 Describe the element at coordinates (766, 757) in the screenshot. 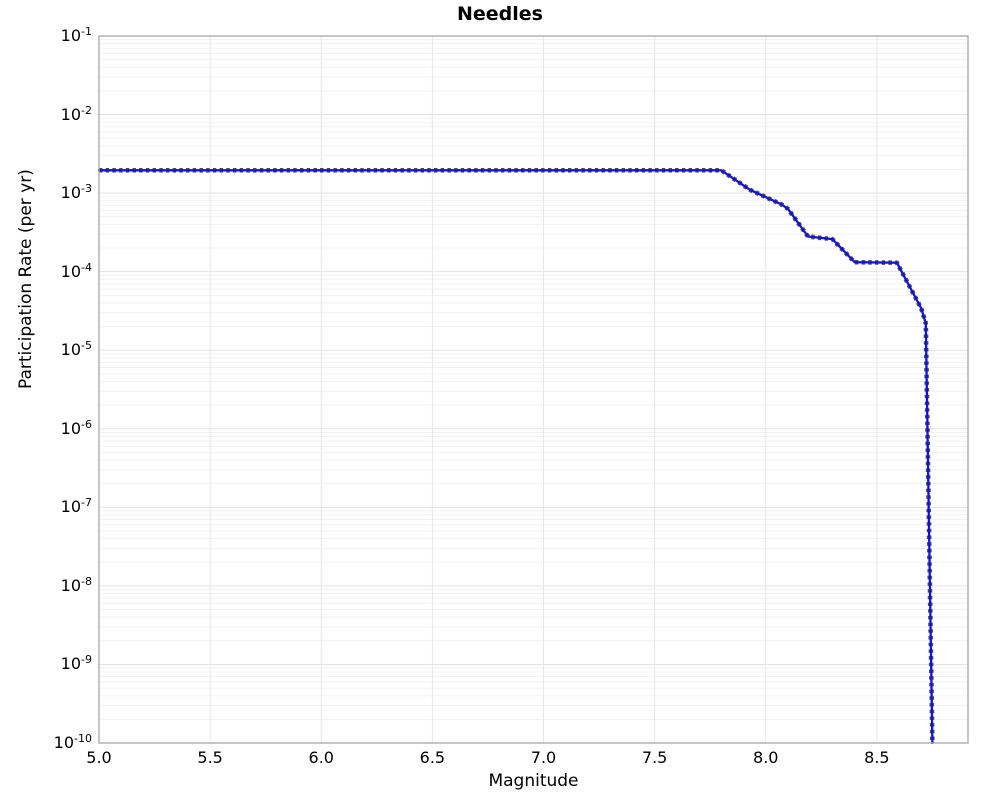

I see `x-tick-label: 8.0` at that location.